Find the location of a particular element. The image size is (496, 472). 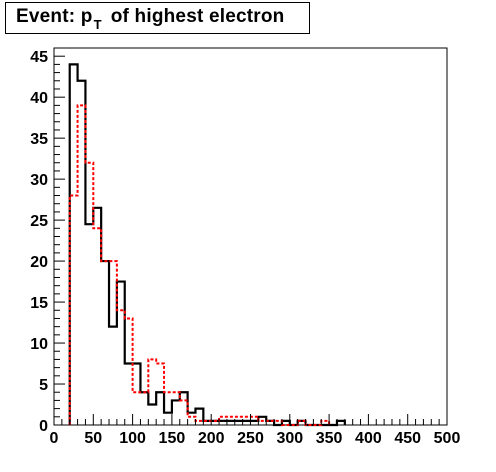

title-suffix: of highest electron is located at coordinates (197, 16).